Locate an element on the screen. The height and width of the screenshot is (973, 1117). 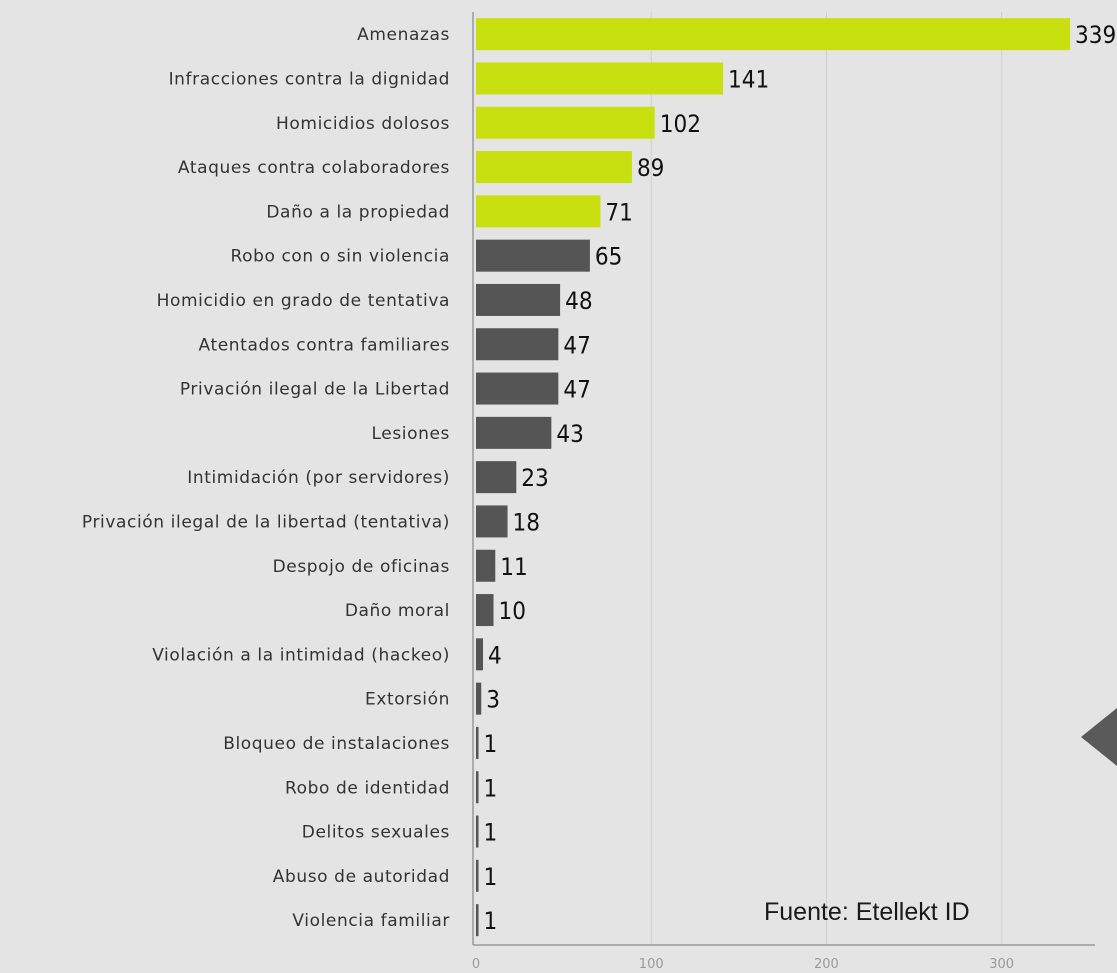
category-label: Intimidación (por servidores) is located at coordinates (318, 478).